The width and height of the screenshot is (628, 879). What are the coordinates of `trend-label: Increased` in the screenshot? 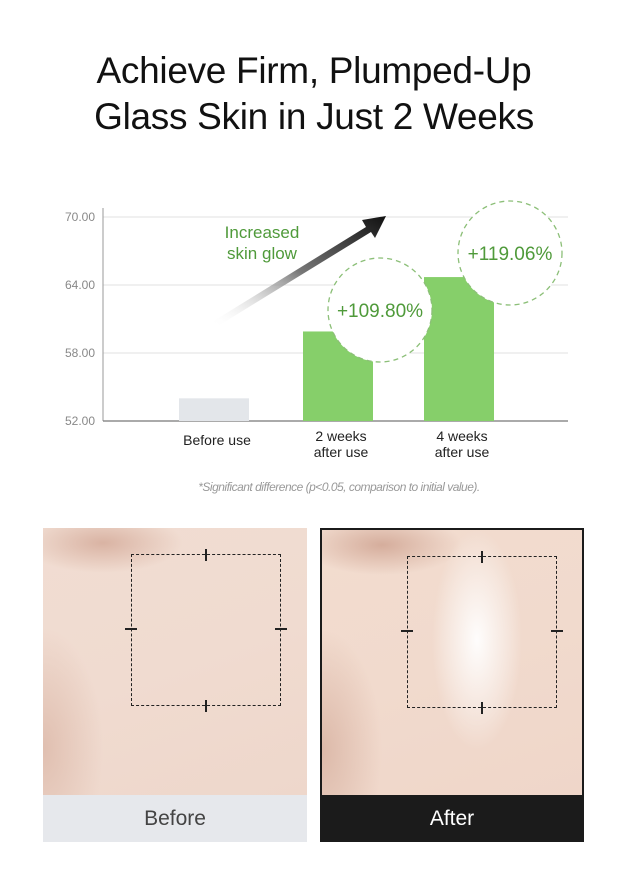 It's located at (262, 232).